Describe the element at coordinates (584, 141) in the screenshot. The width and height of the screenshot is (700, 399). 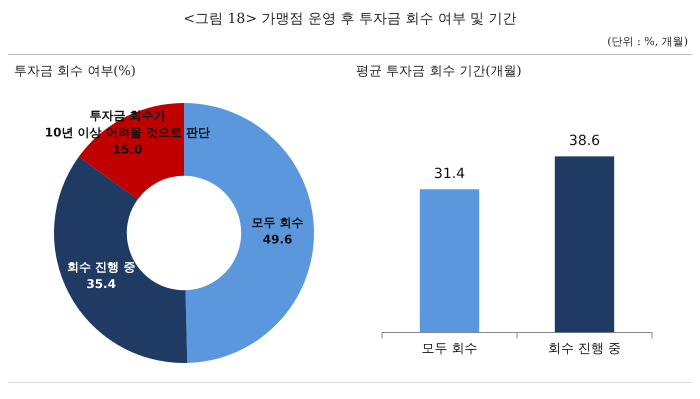
I see `data-label: 38.6` at that location.